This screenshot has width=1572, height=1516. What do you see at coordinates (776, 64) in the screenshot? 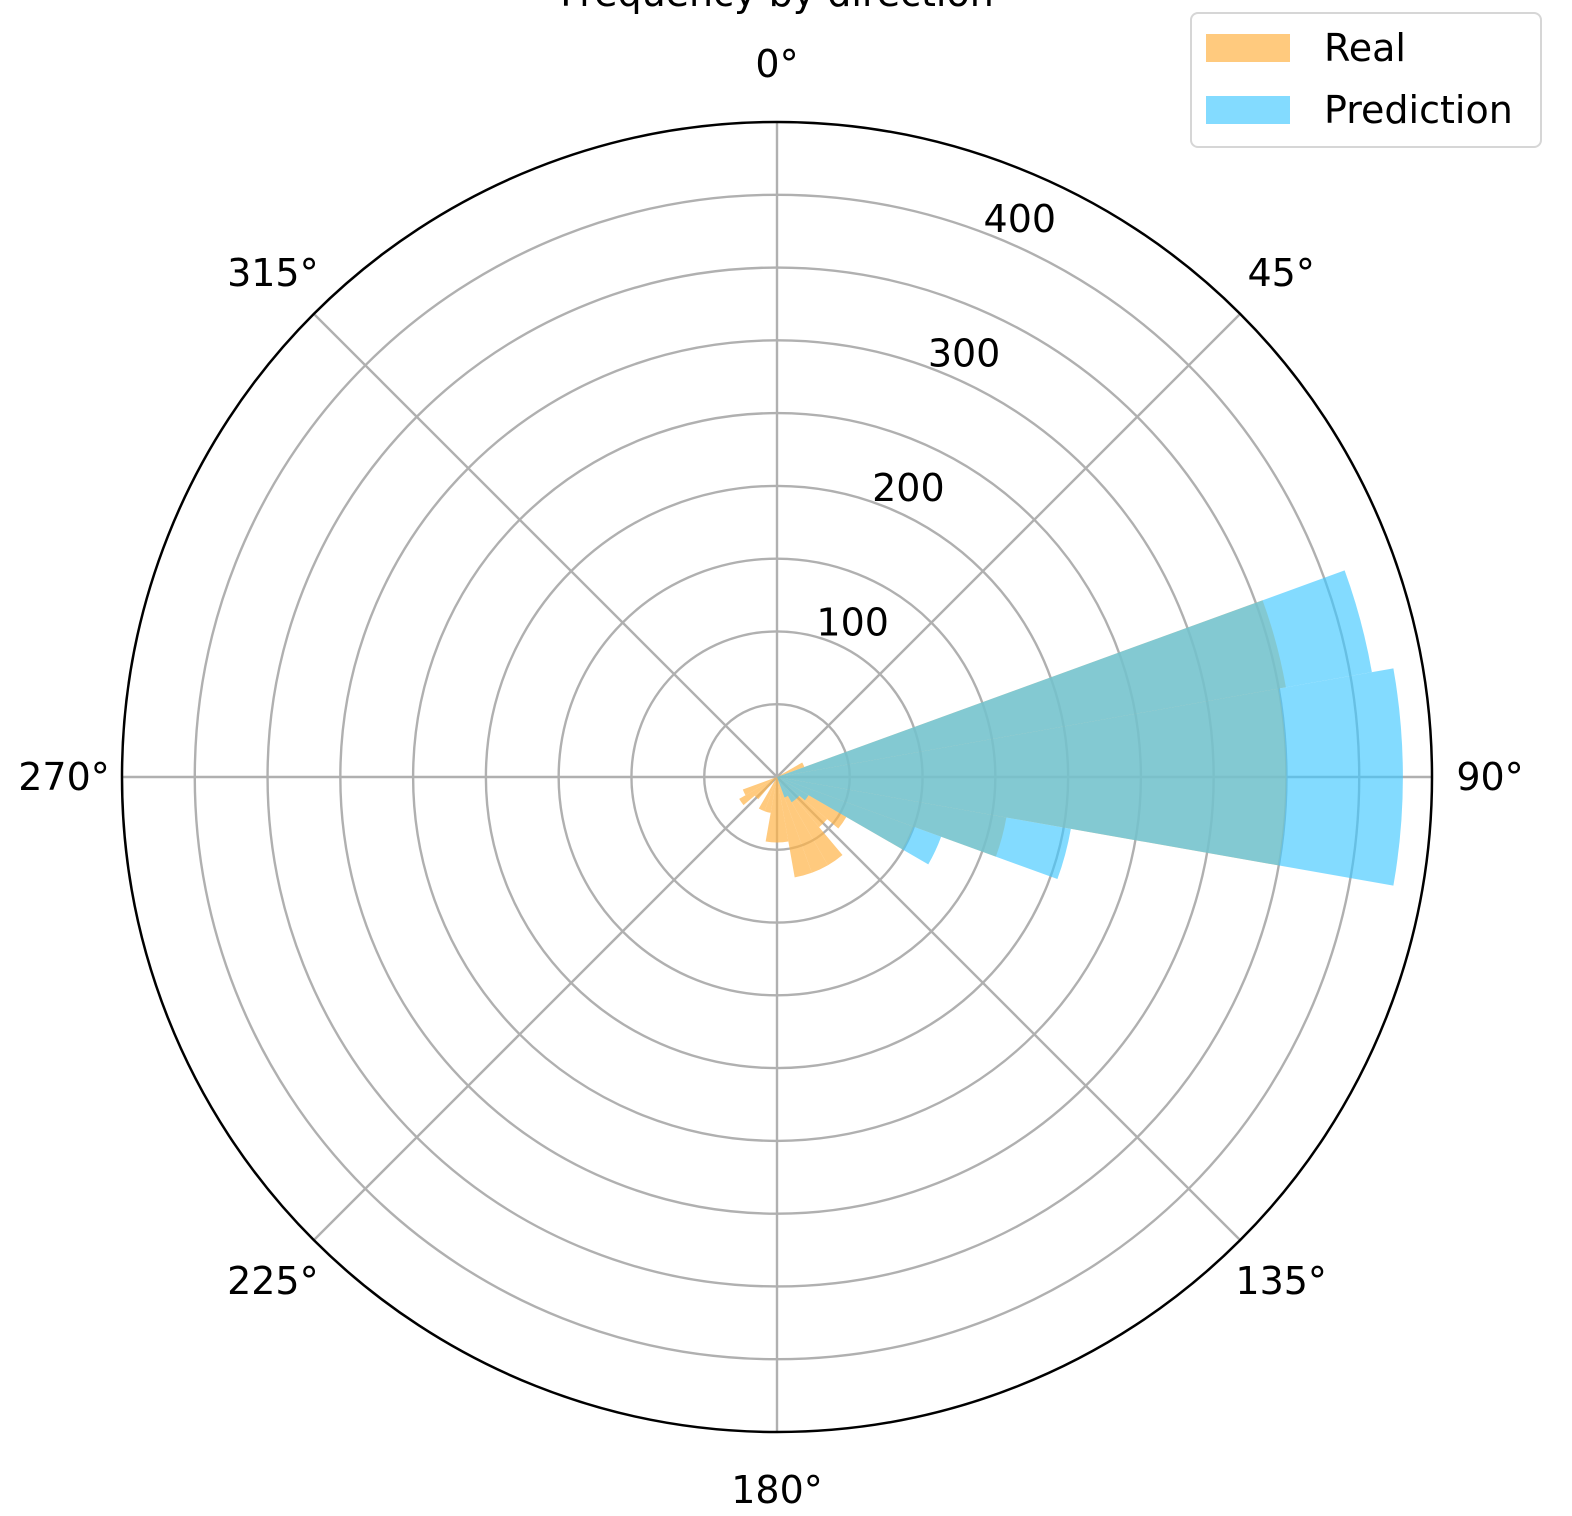
I see `angle-tick-label-0: 0°` at bounding box center [776, 64].